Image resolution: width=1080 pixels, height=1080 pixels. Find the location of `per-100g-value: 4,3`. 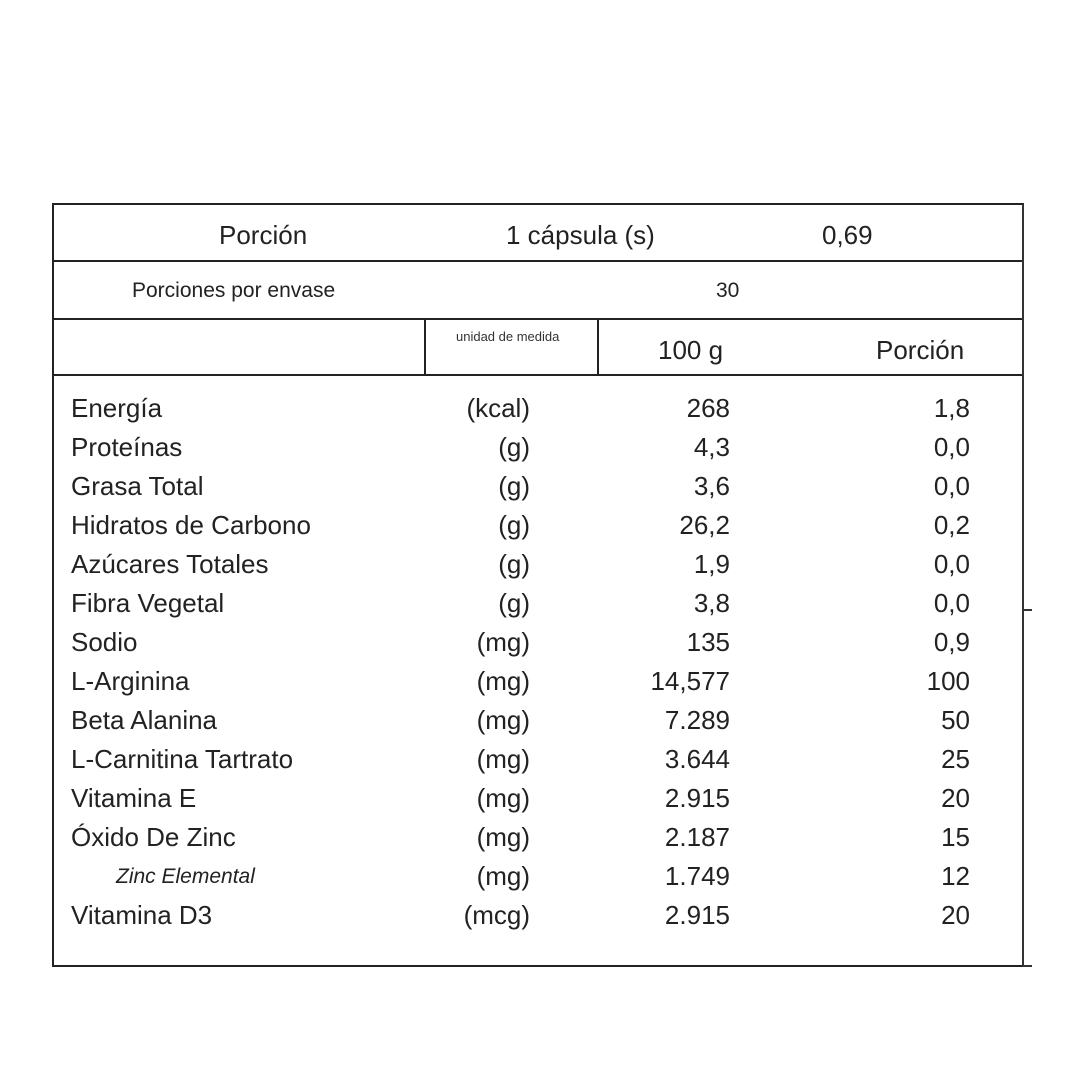

per-100g-value: 4,3 is located at coordinates (711, 447).